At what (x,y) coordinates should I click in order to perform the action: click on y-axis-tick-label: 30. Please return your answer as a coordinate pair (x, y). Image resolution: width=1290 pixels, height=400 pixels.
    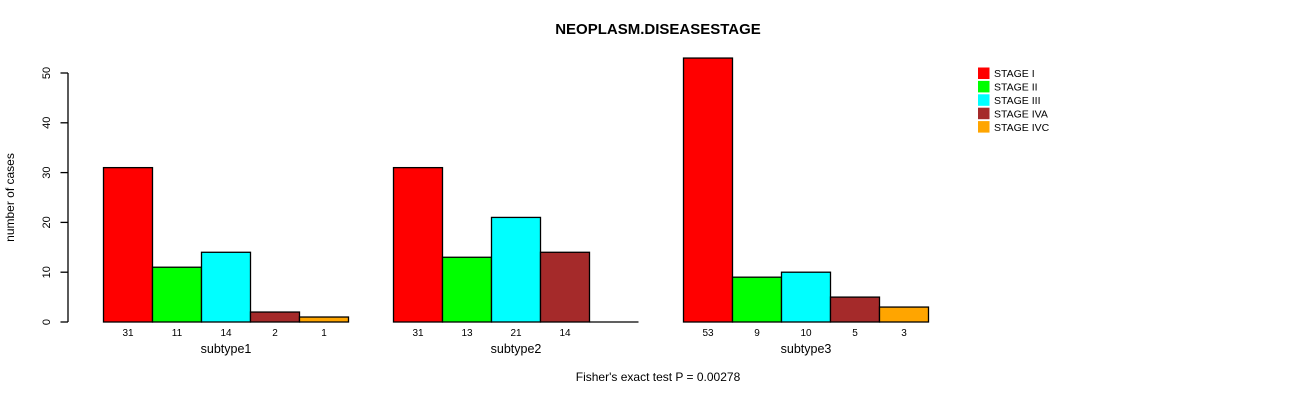
    Looking at the image, I should click on (47, 172).